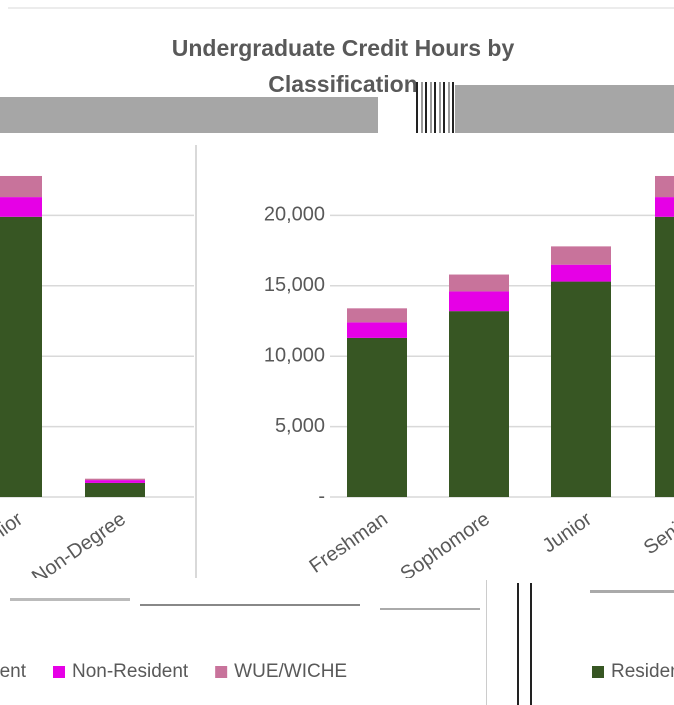 The width and height of the screenshot is (674, 705). What do you see at coordinates (568, 532) in the screenshot?
I see `x-tick-label: Junior` at bounding box center [568, 532].